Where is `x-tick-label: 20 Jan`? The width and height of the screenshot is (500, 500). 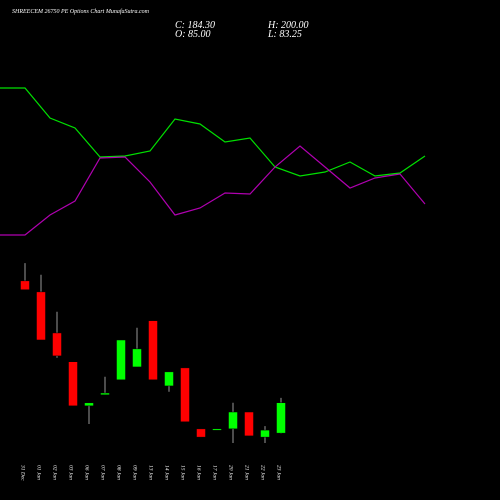
x-tick-label: 20 Jan is located at coordinates (231, 472).